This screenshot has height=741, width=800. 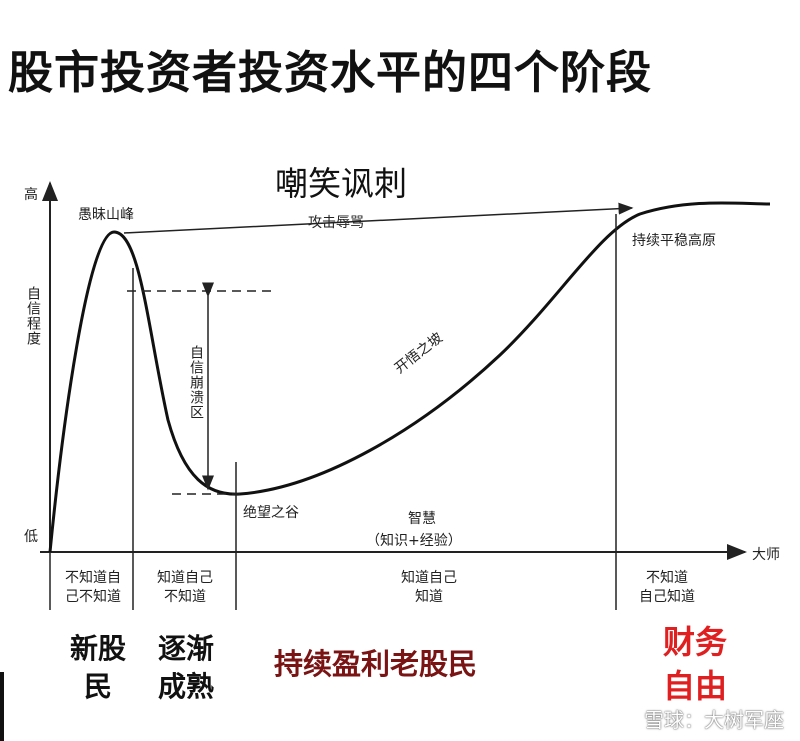 What do you see at coordinates (378, 218) in the screenshot?
I see `attack-arrow` at bounding box center [378, 218].